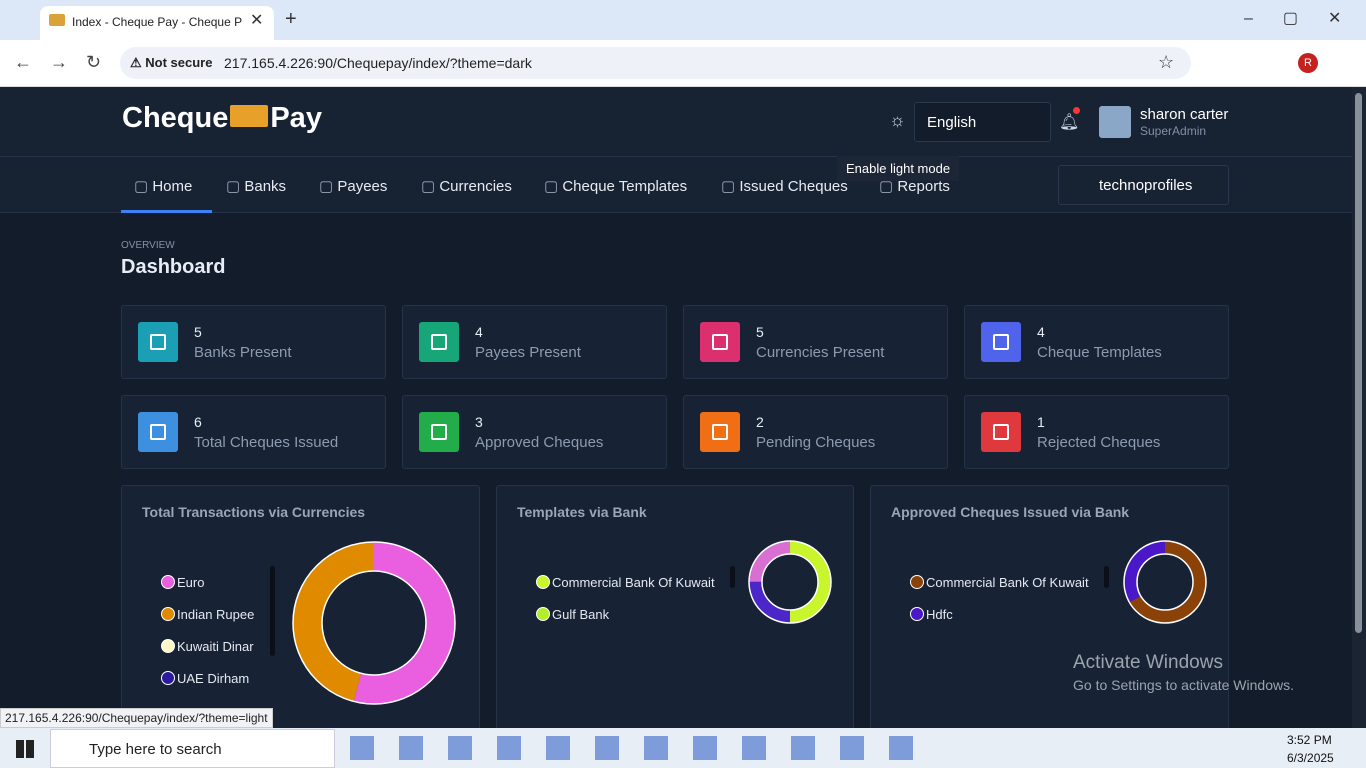 This screenshot has height=768, width=1366. Describe the element at coordinates (897, 120) in the screenshot. I see `theme-toggle: ☼` at that location.